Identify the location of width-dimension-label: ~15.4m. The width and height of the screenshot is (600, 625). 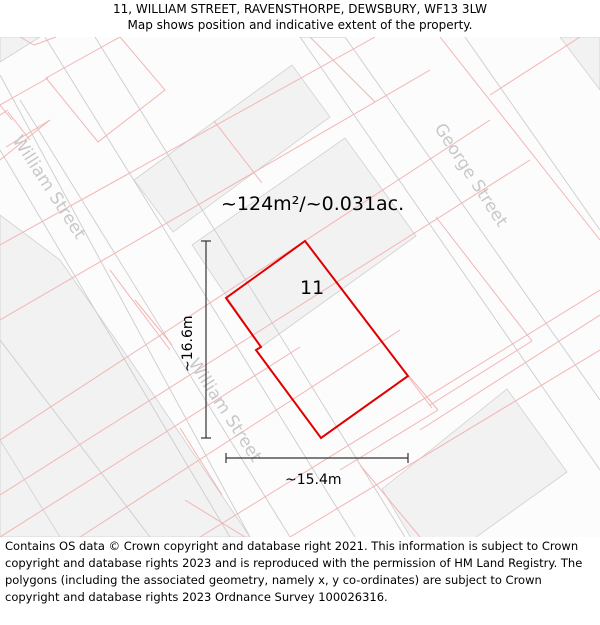
(313, 480).